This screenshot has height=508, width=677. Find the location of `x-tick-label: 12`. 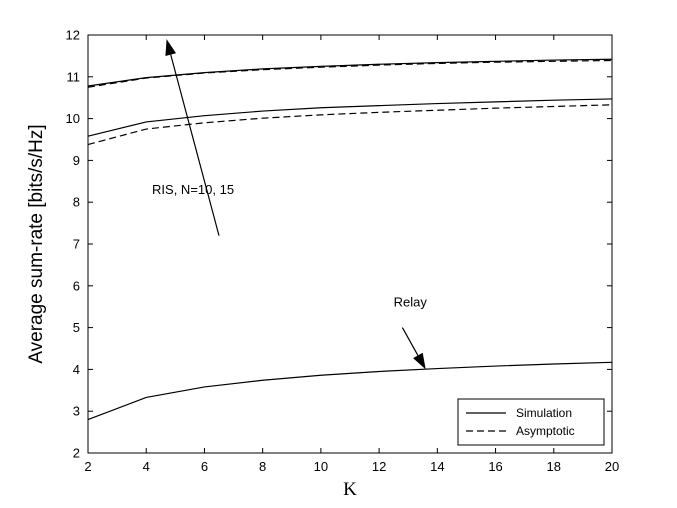

x-tick-label: 12 is located at coordinates (379, 466).